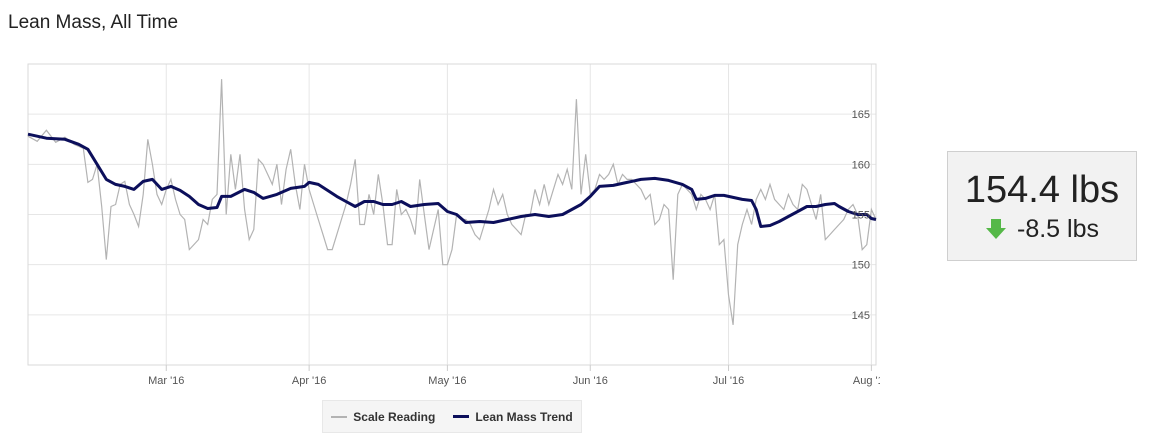 Image resolution: width=1155 pixels, height=440 pixels. What do you see at coordinates (861, 165) in the screenshot?
I see `y-tick-label: 160` at bounding box center [861, 165].